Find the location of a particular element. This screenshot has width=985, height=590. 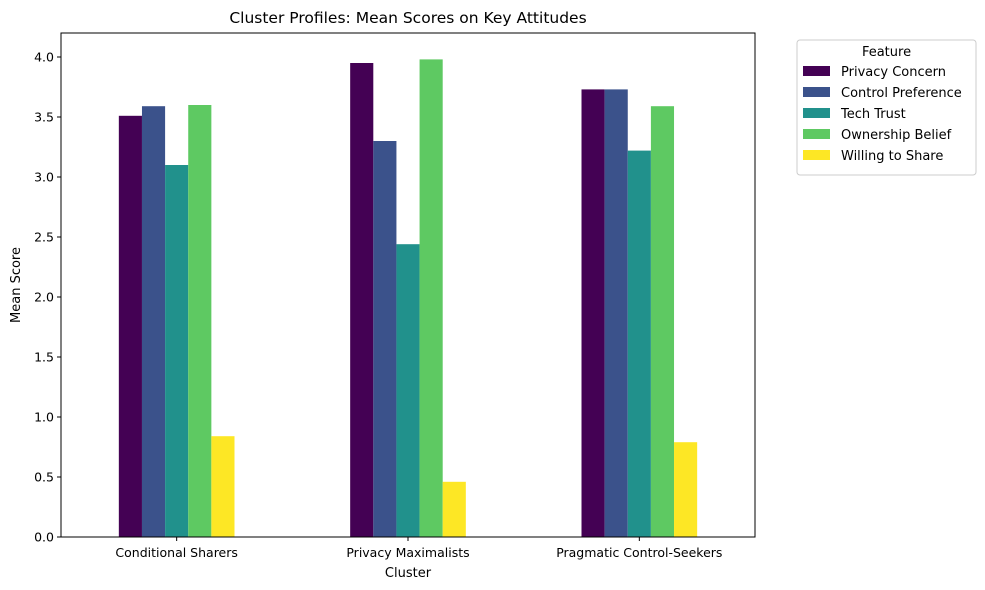

legend-box is located at coordinates (886, 107).